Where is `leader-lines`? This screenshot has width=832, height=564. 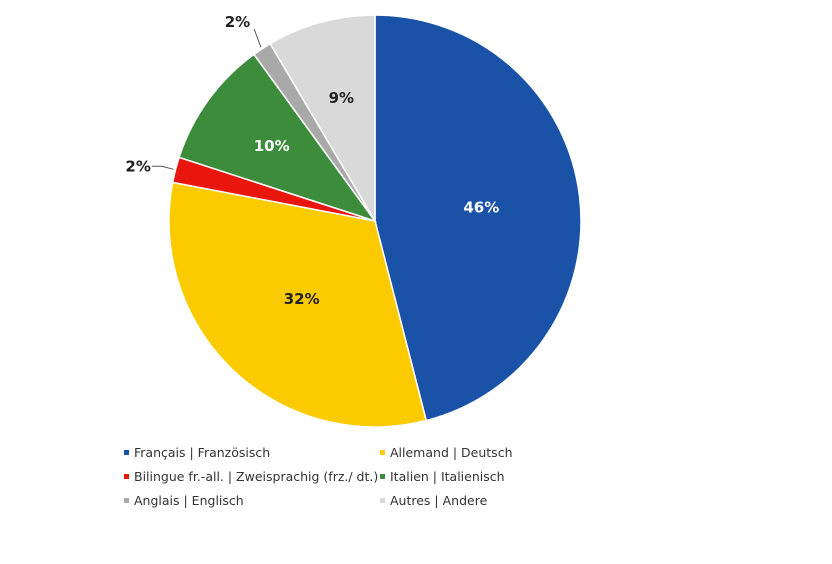
leader-lines is located at coordinates (206, 99).